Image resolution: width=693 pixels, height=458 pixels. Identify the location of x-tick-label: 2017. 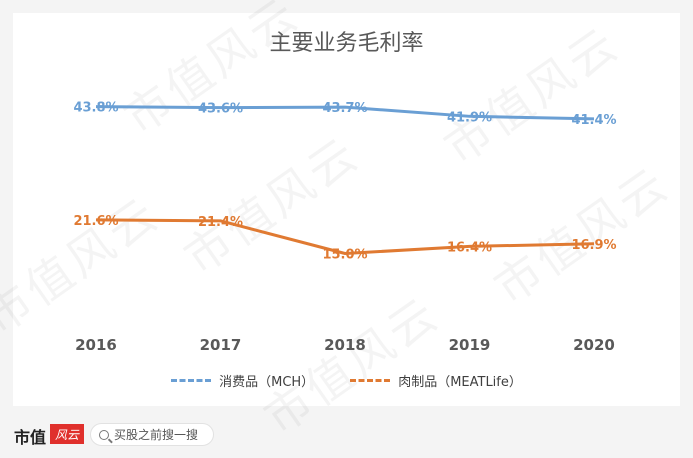
(221, 345).